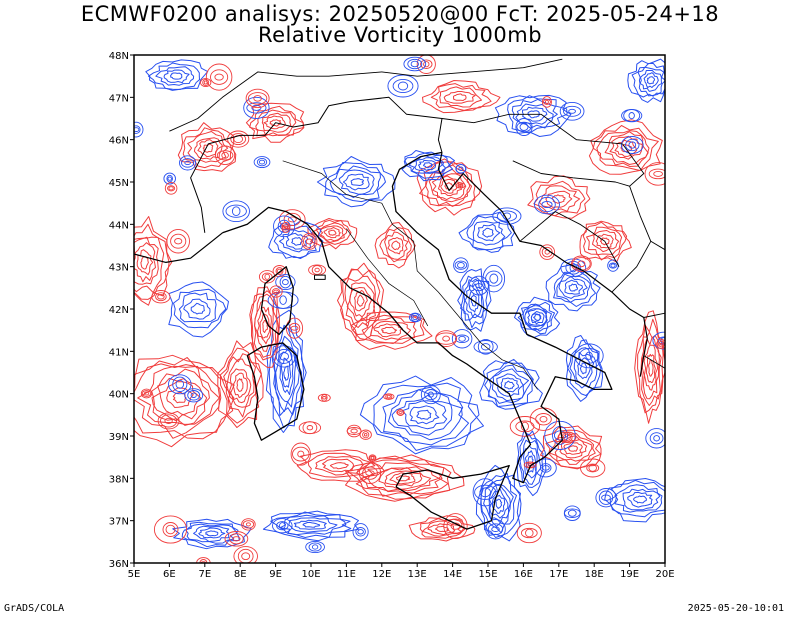 The image size is (800, 618). Describe the element at coordinates (121, 310) in the screenshot. I see `y-axis: 36N 37N 38N 39N 40N 41N 42N 43N 44N 45N 46N 47N 48N` at that location.